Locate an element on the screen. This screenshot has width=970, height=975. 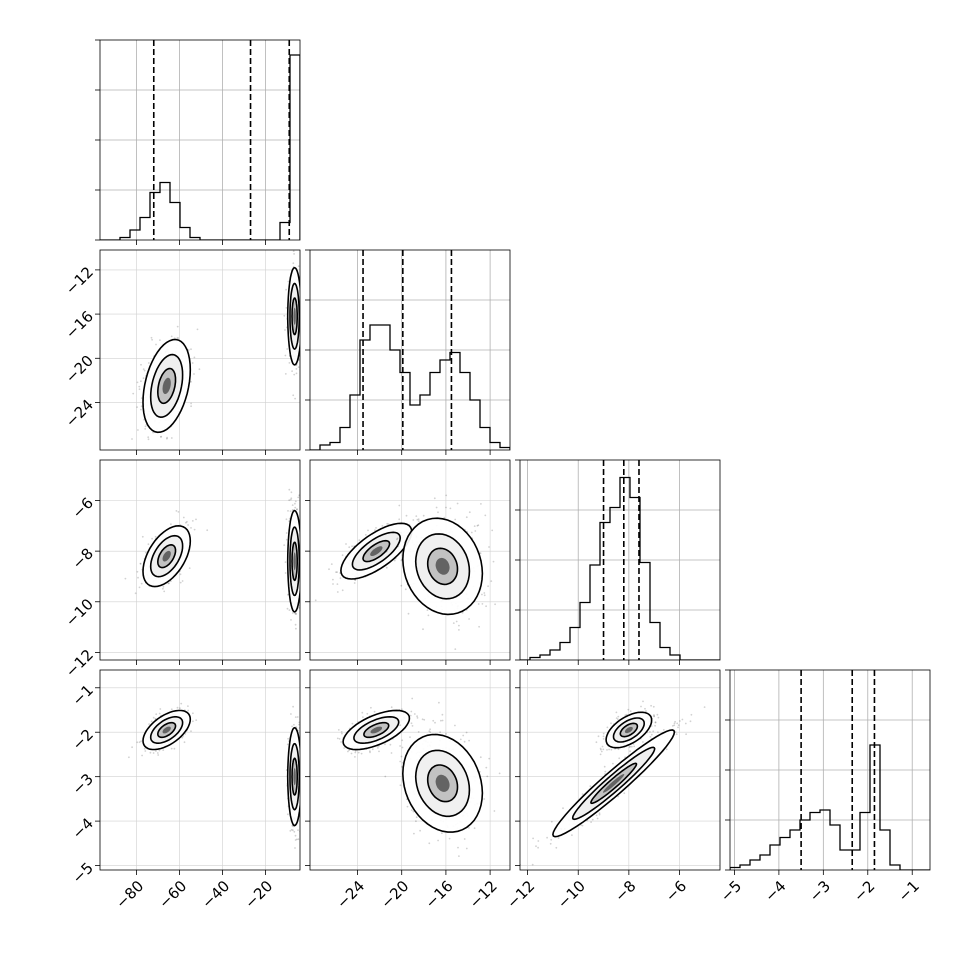
histogram-step-line is located at coordinates (410, 387).